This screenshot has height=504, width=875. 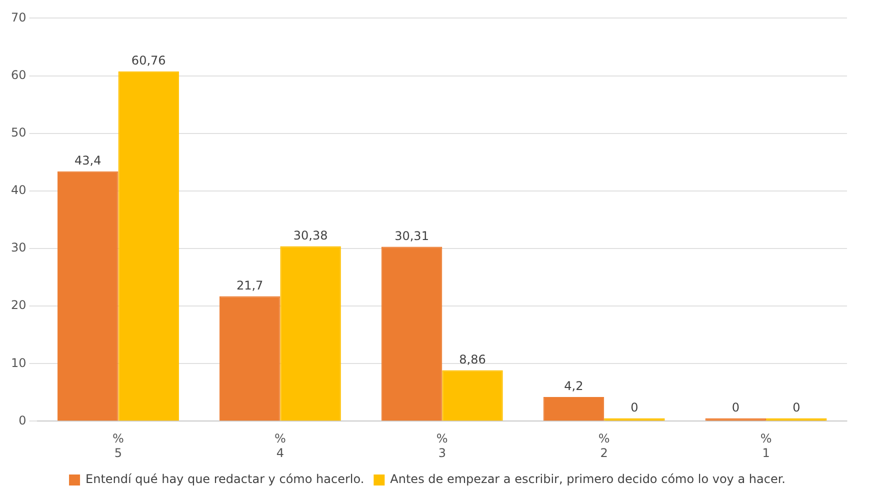 I want to click on x-tick-label: % 2, so click(x=604, y=446).